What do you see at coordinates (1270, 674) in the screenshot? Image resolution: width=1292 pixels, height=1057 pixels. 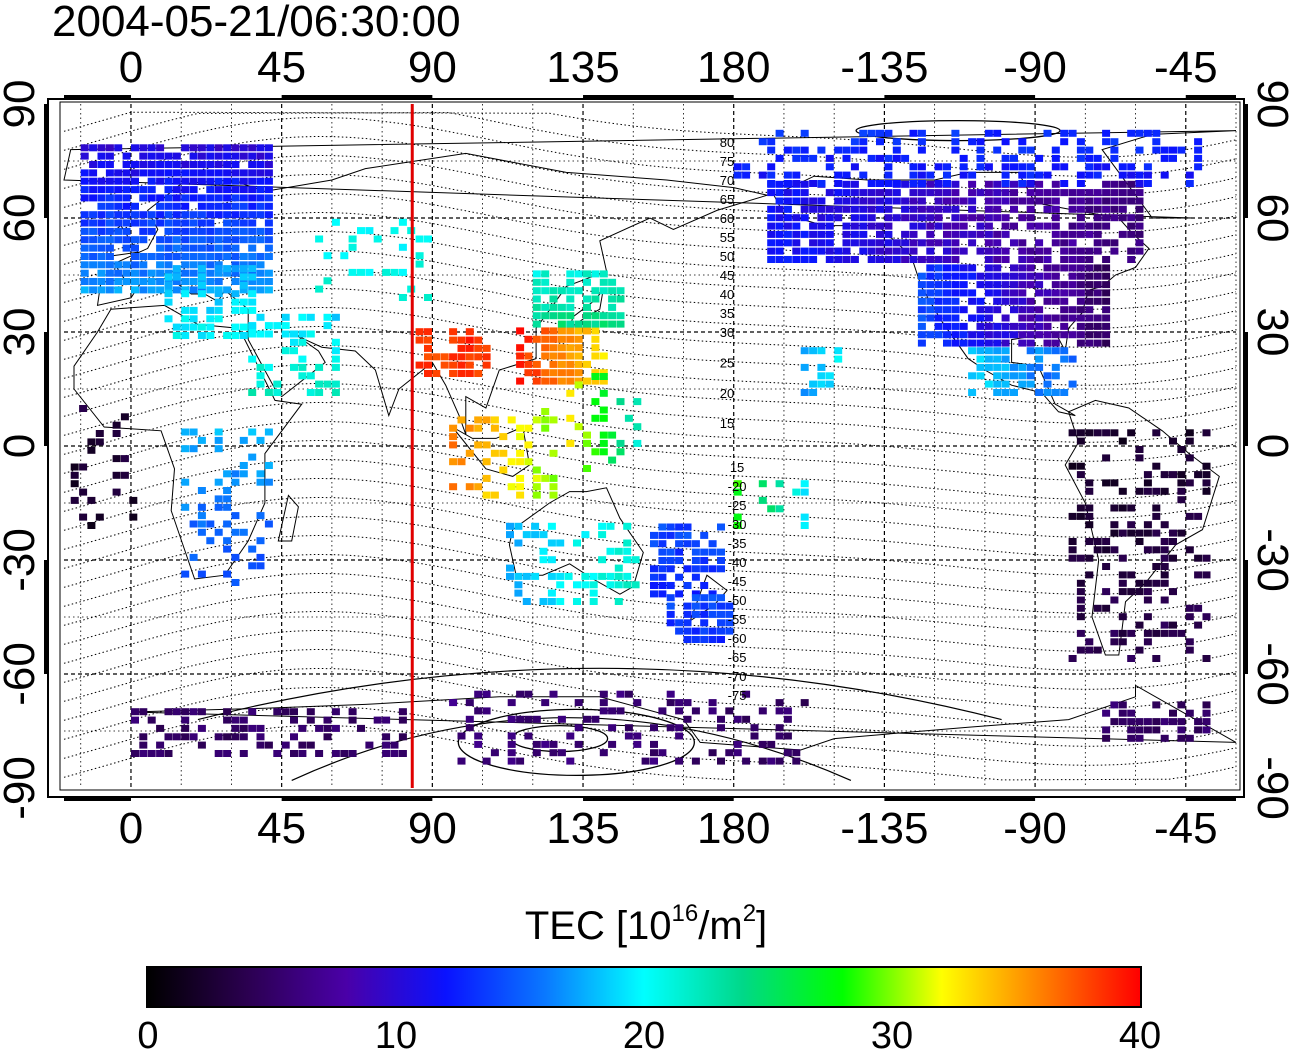 I see `lat-tick-label-right: -60` at bounding box center [1270, 674].